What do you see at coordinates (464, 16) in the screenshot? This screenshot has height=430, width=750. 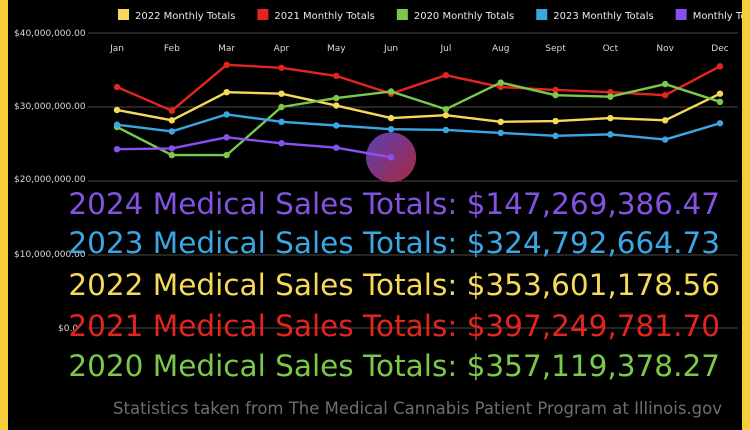 I see `legend-label: 2020 Monthly Totals` at bounding box center [464, 16].